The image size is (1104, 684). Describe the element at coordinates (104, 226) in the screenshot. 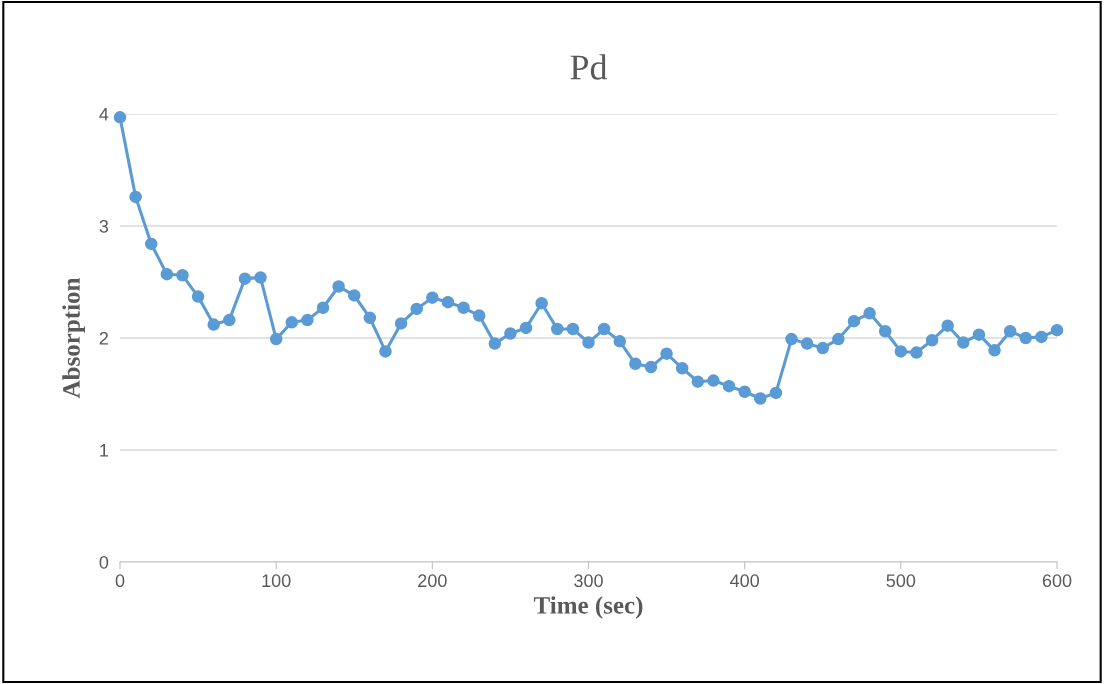

I see `y-tick-label: 3` at that location.